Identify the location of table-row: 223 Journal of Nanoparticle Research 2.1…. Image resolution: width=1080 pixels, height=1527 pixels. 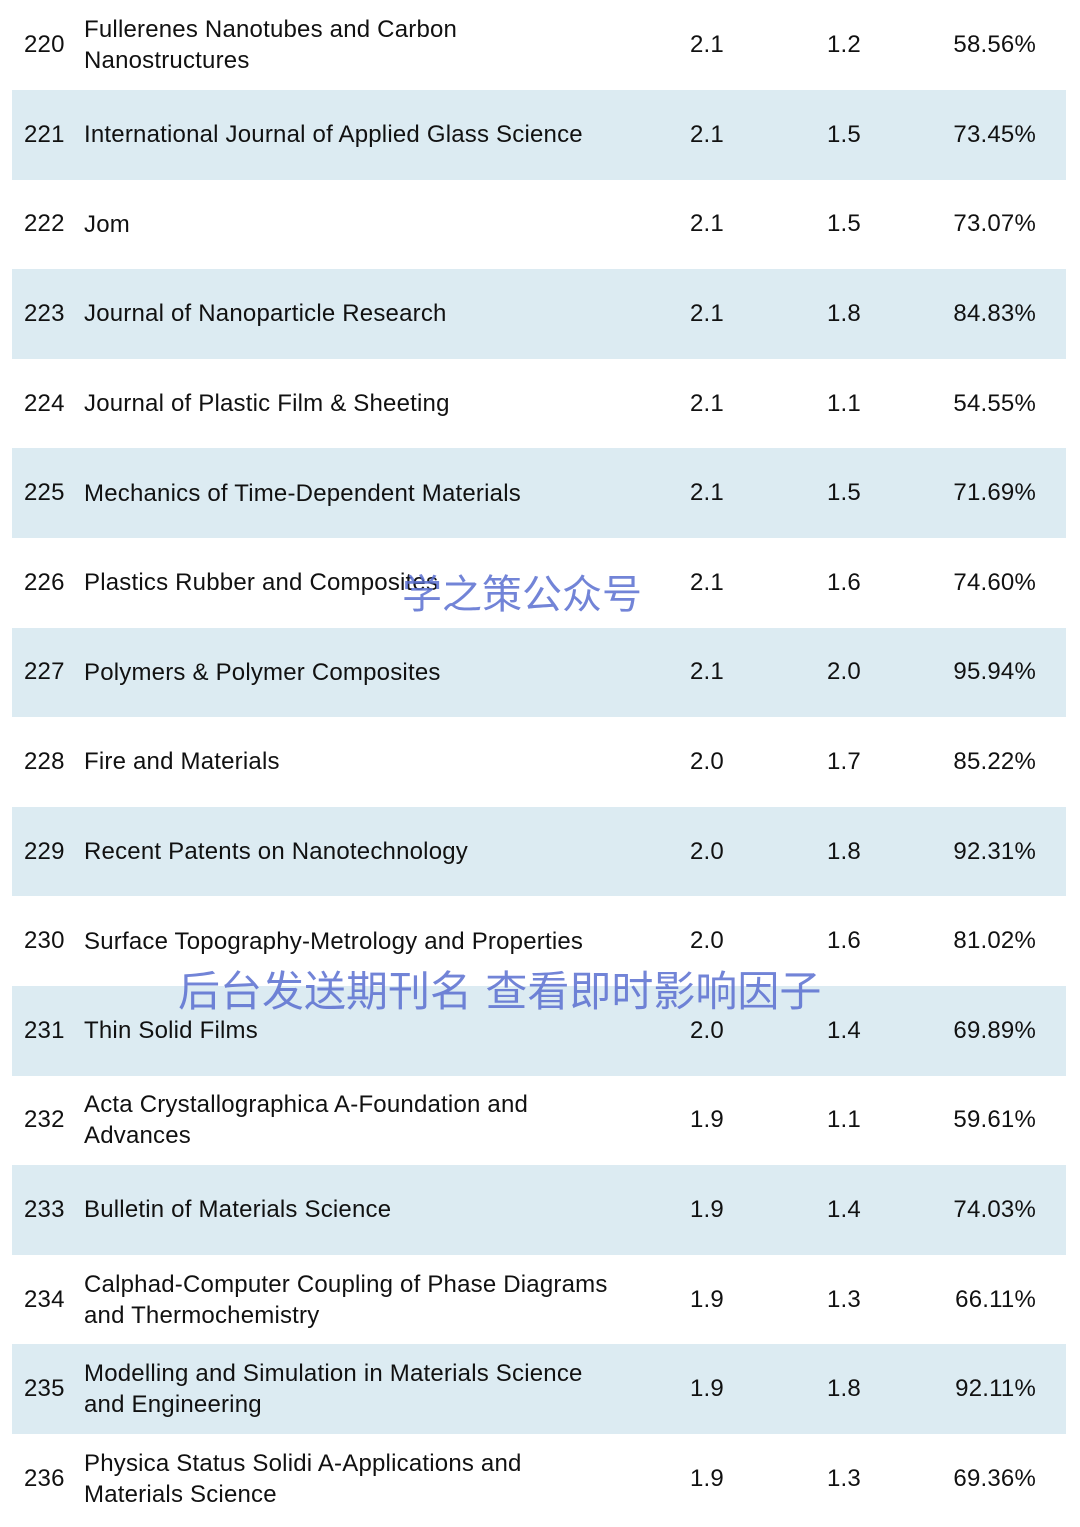
(539, 314).